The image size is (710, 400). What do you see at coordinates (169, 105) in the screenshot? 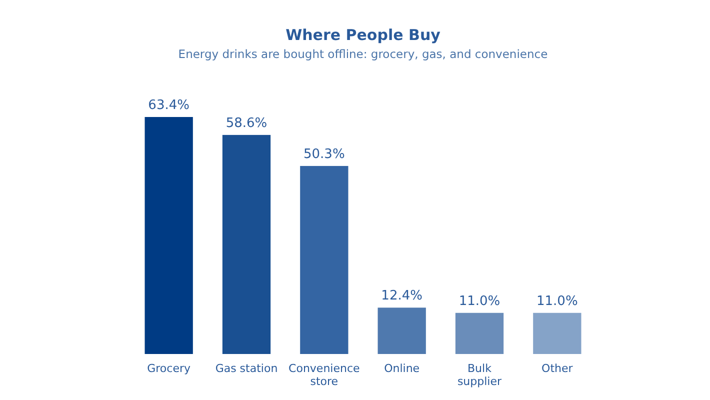
I see `data-label: 63.4%` at bounding box center [169, 105].